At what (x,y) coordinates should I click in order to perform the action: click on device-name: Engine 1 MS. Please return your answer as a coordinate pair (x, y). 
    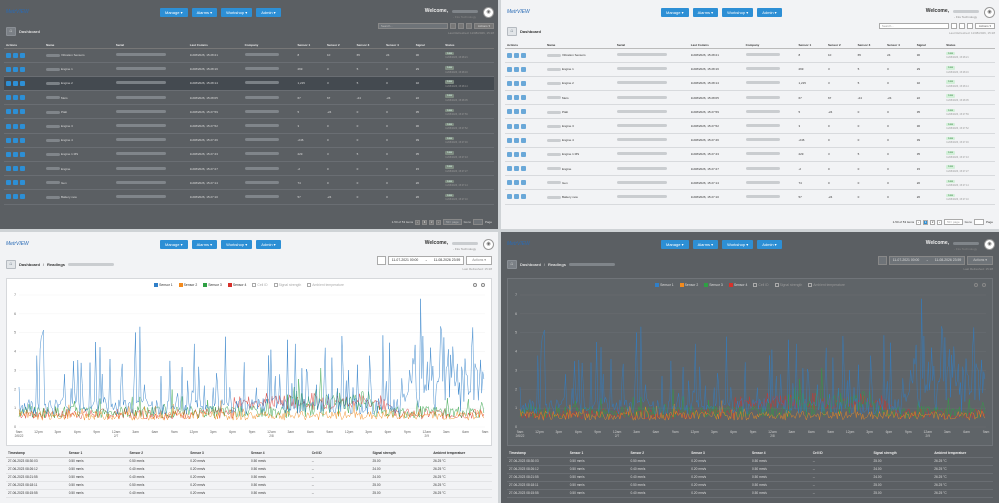
    Looking at the image, I should click on (580, 155).